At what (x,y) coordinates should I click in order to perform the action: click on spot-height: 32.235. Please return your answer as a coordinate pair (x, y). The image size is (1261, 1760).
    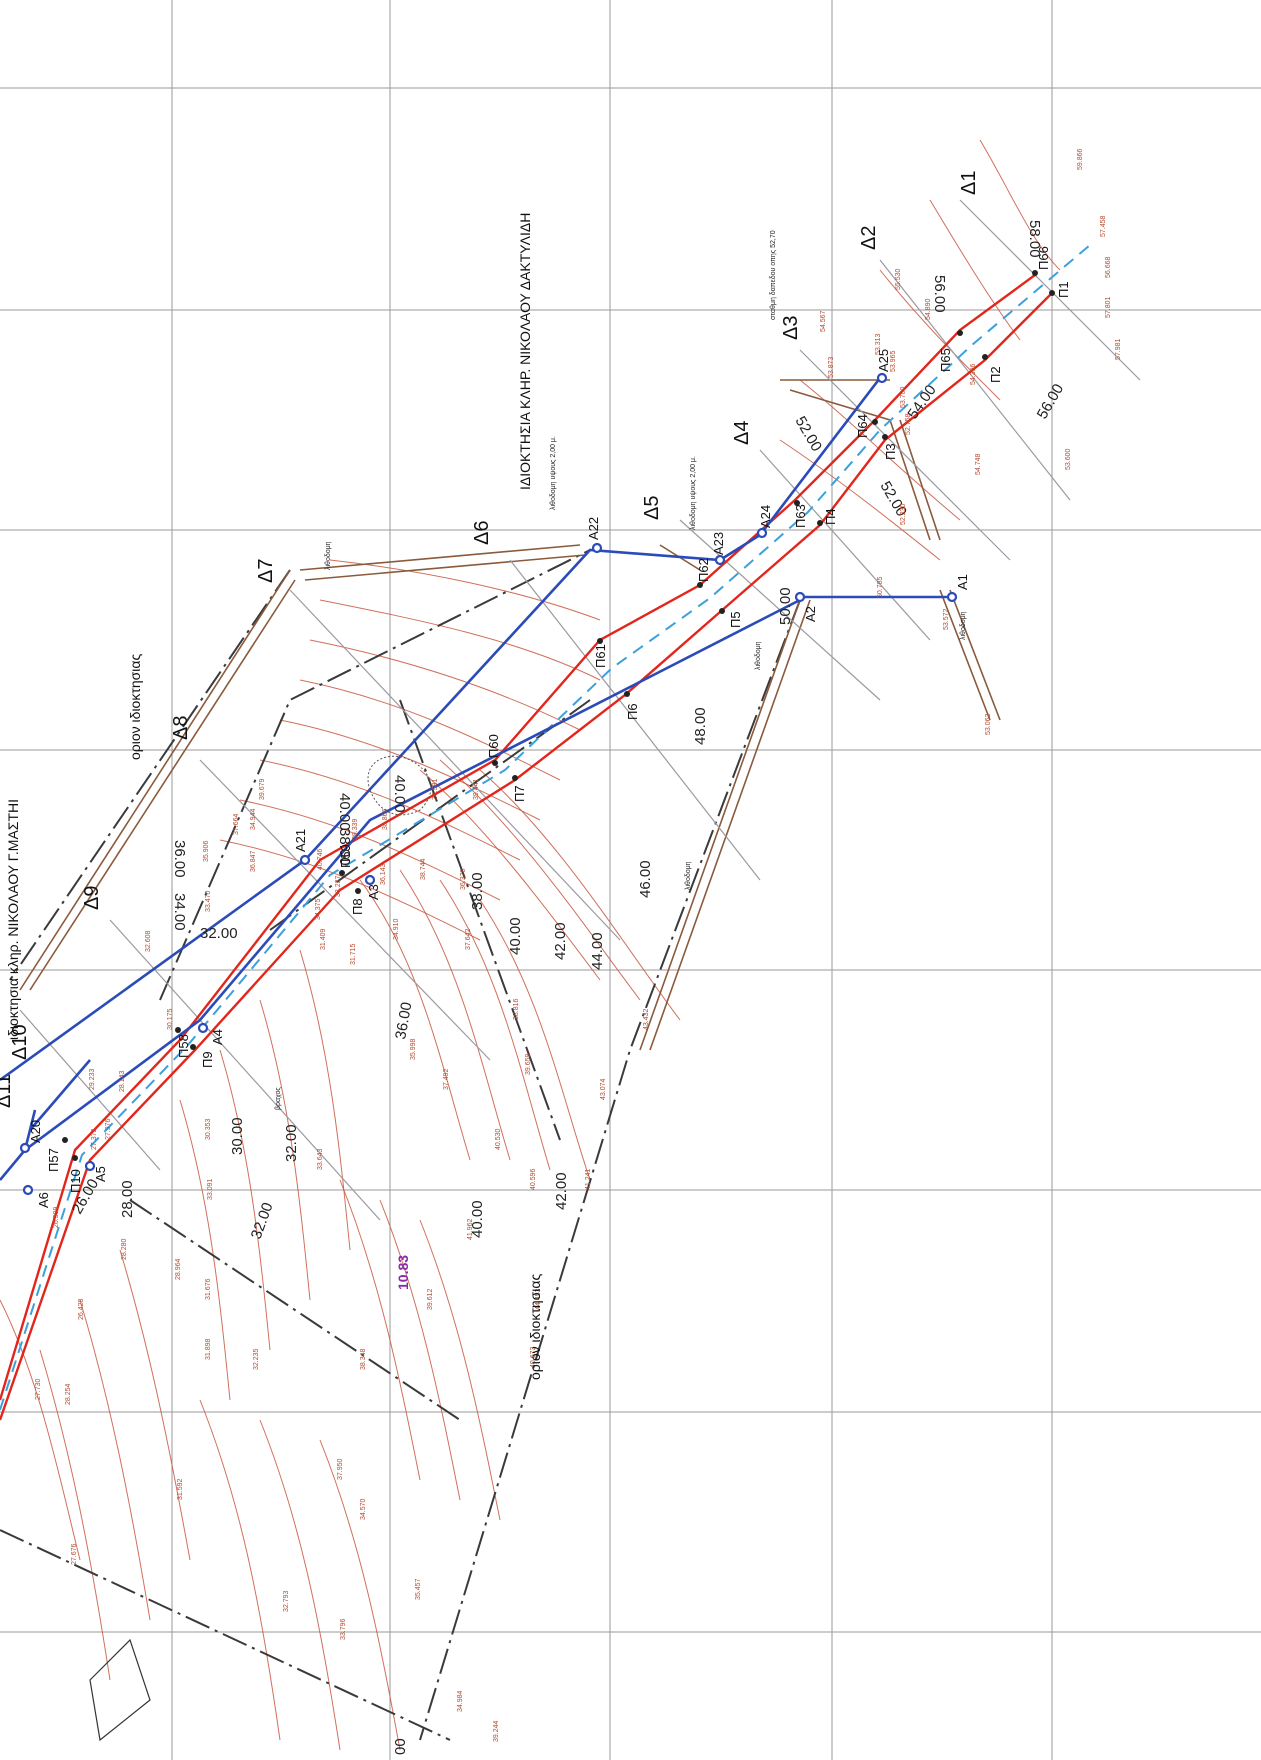
    Looking at the image, I should click on (256, 1359).